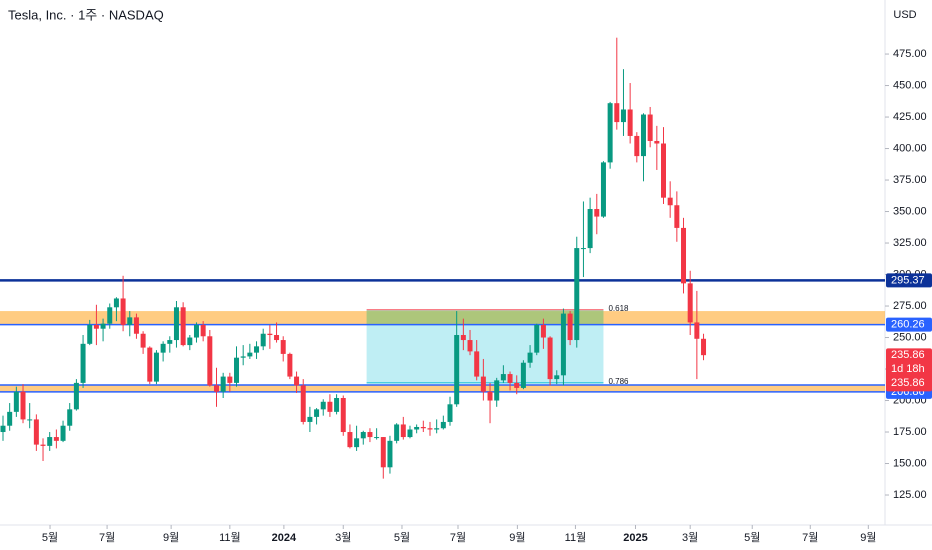 The width and height of the screenshot is (932, 550). What do you see at coordinates (485, 317) in the screenshot?
I see `fib-top-fill` at bounding box center [485, 317].